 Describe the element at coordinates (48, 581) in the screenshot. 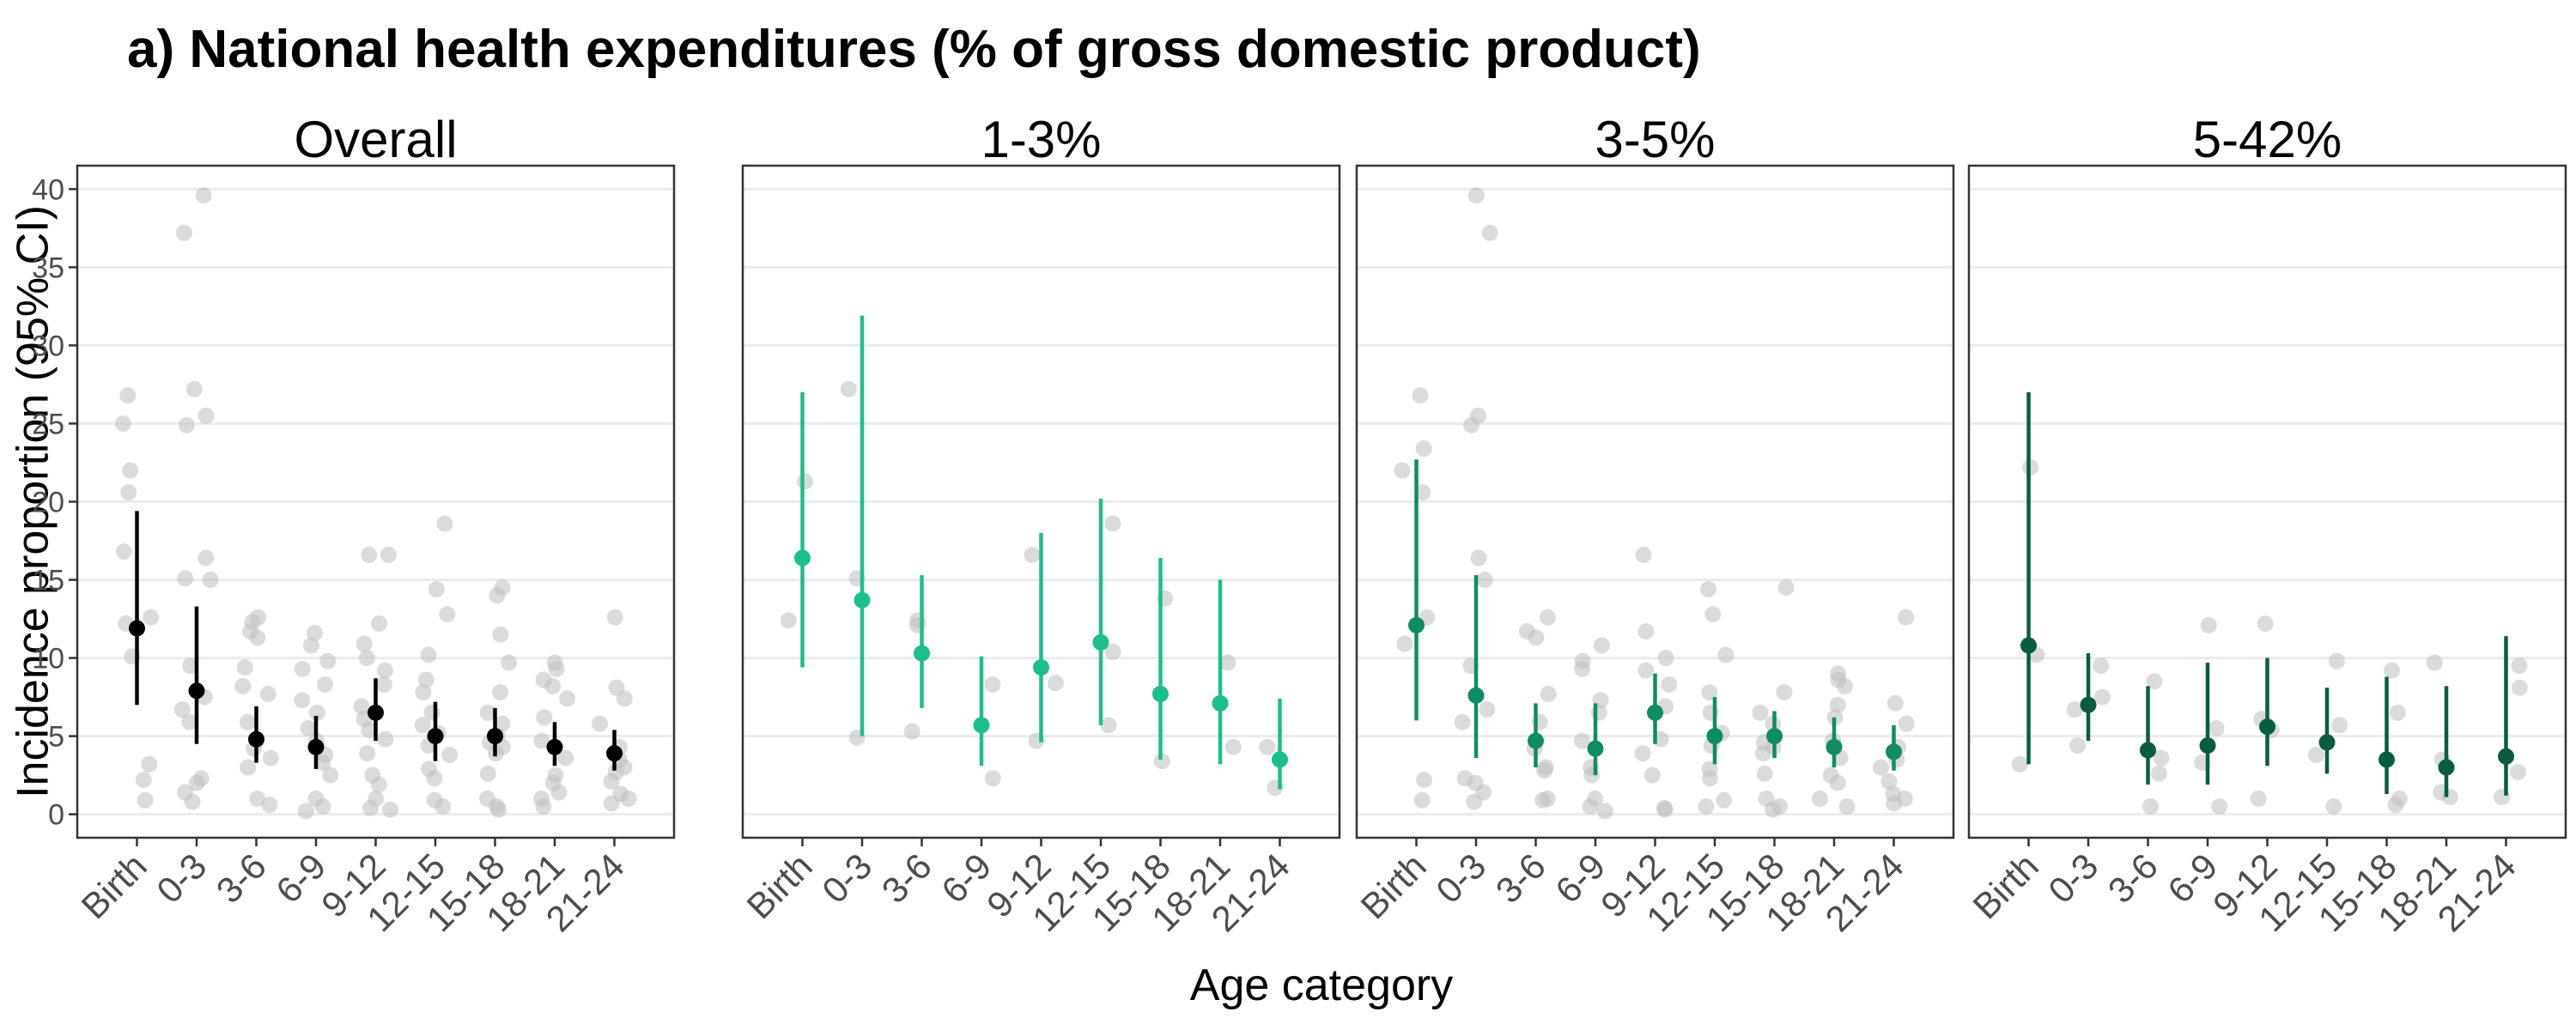

I see `y-tick-label: 15` at that location.